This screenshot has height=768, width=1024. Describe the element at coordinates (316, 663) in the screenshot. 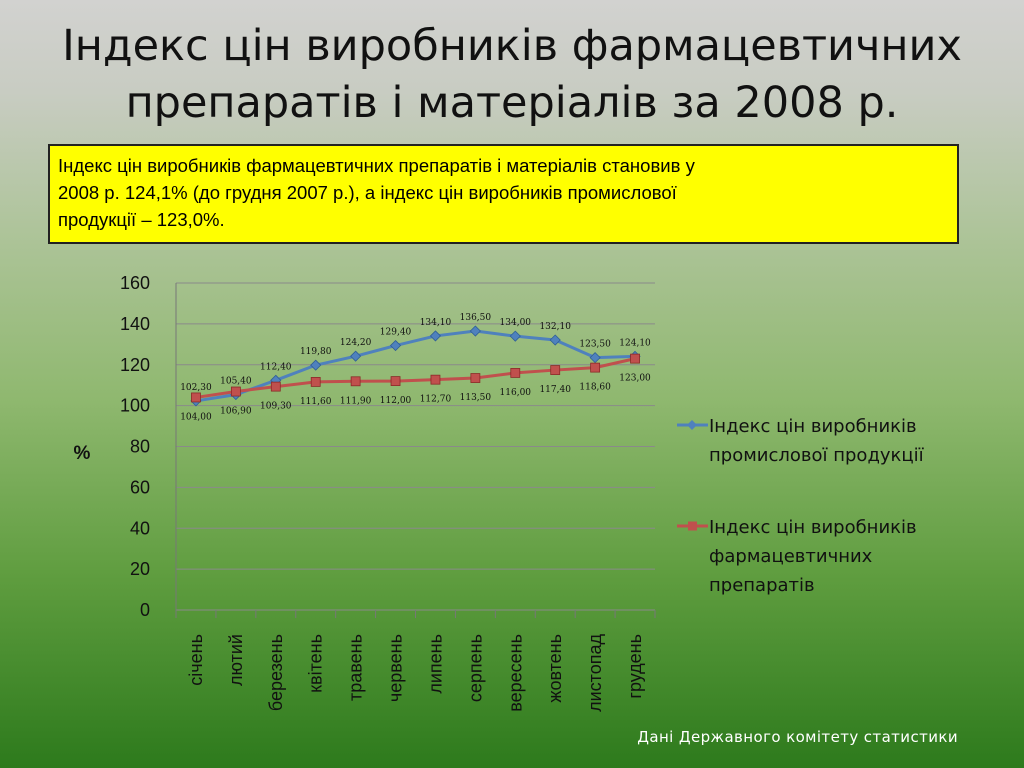

I see `x-category-label: квітень` at that location.